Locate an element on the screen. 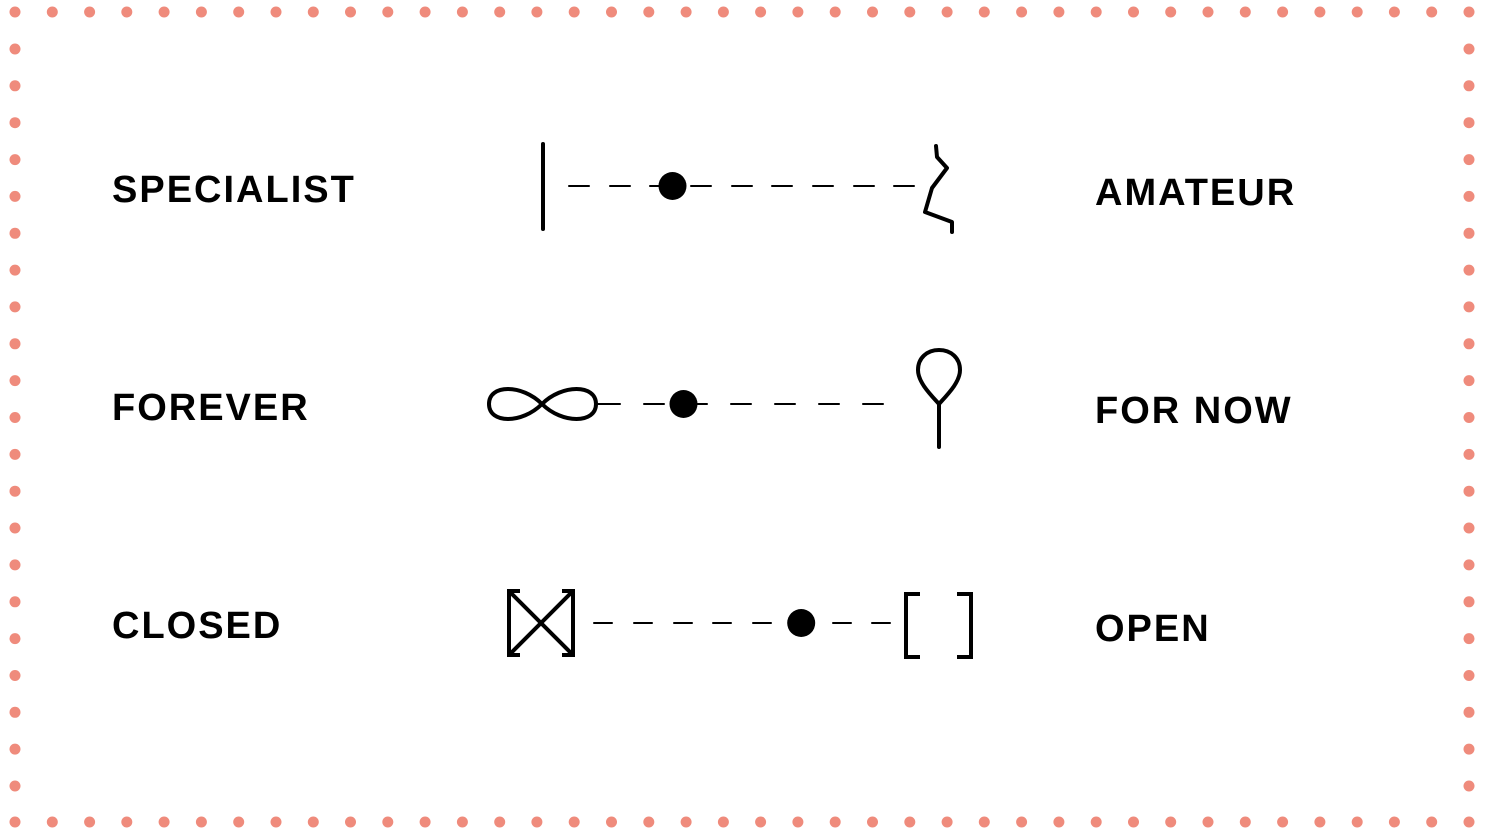  right-label-open: OPEN is located at coordinates (1153, 629).